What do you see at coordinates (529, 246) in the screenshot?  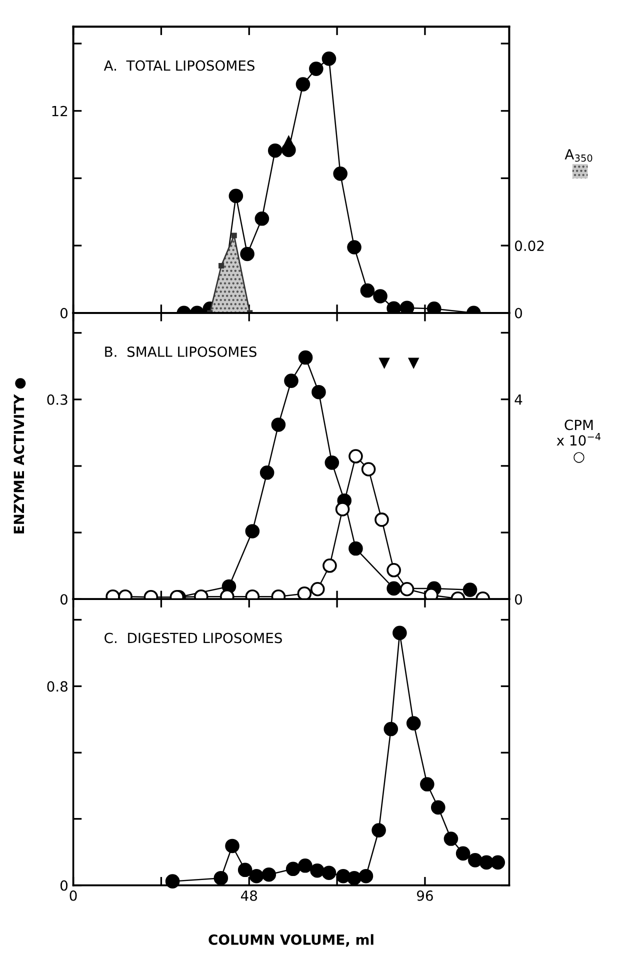 I see `y2-tick-label: 0.02` at bounding box center [529, 246].